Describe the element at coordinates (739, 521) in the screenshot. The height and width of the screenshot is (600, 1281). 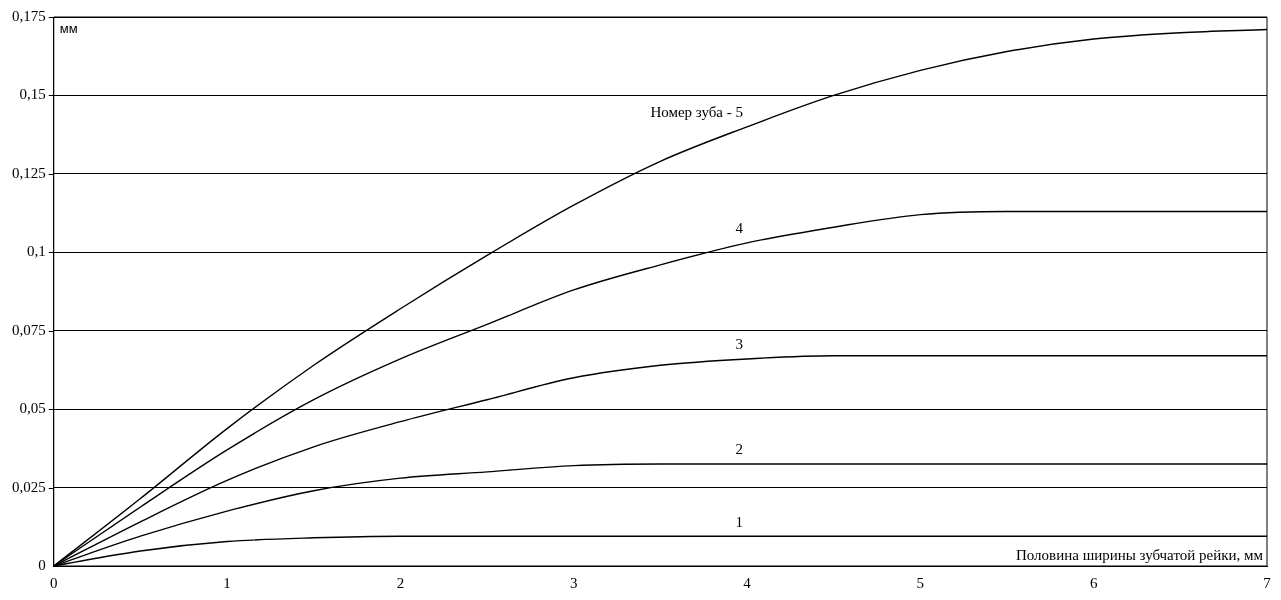
I see `series-label: 1` at that location.